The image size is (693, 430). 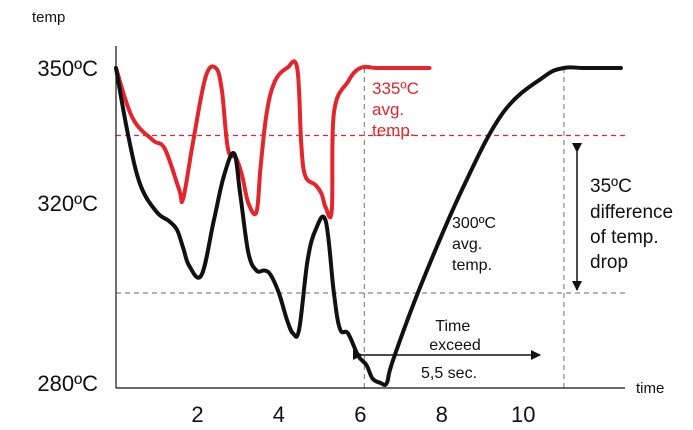 What do you see at coordinates (67, 203) in the screenshot?
I see `y-tick-label: 320ºC` at bounding box center [67, 203].